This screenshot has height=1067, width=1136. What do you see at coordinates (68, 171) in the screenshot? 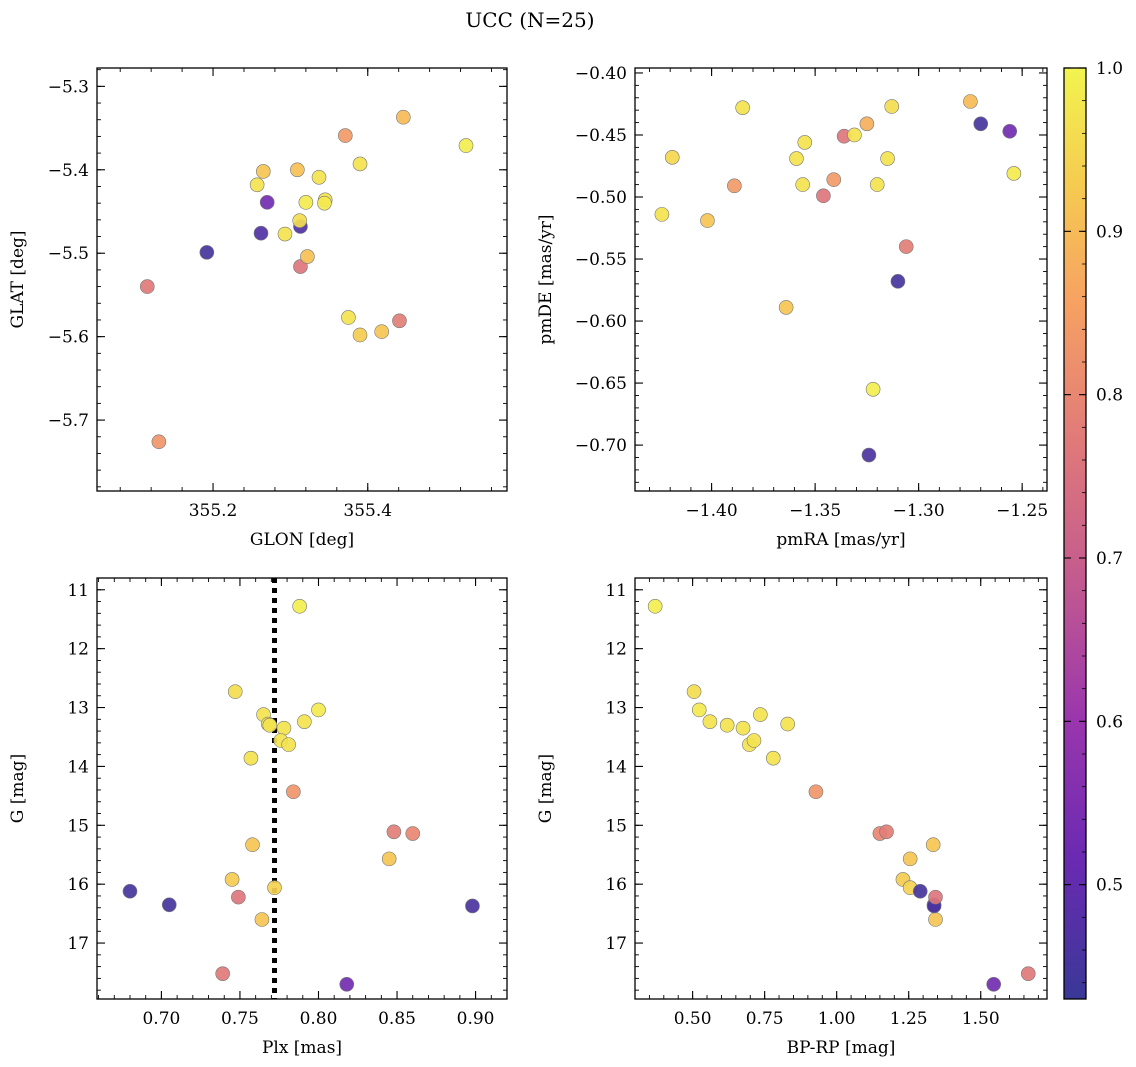
I see `y-tick-label: −5.4` at bounding box center [68, 171].